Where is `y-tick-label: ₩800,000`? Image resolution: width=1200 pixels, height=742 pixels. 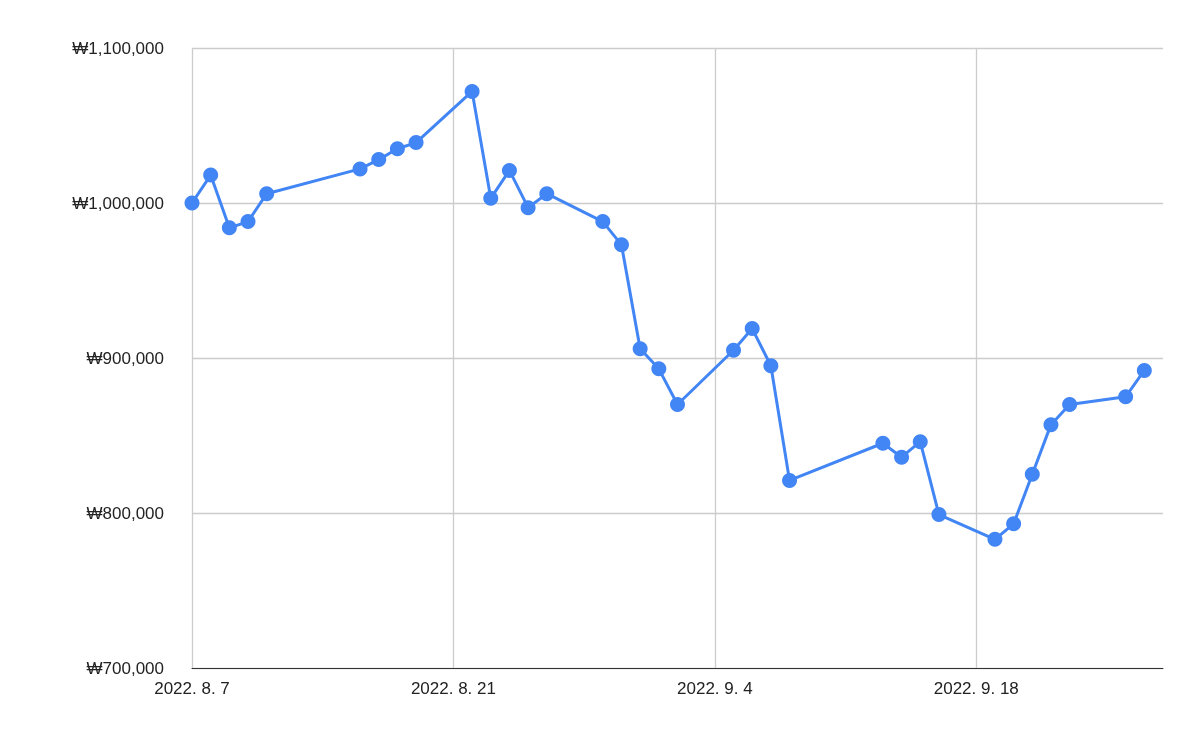 y-tick-label: ₩800,000 is located at coordinates (125, 513).